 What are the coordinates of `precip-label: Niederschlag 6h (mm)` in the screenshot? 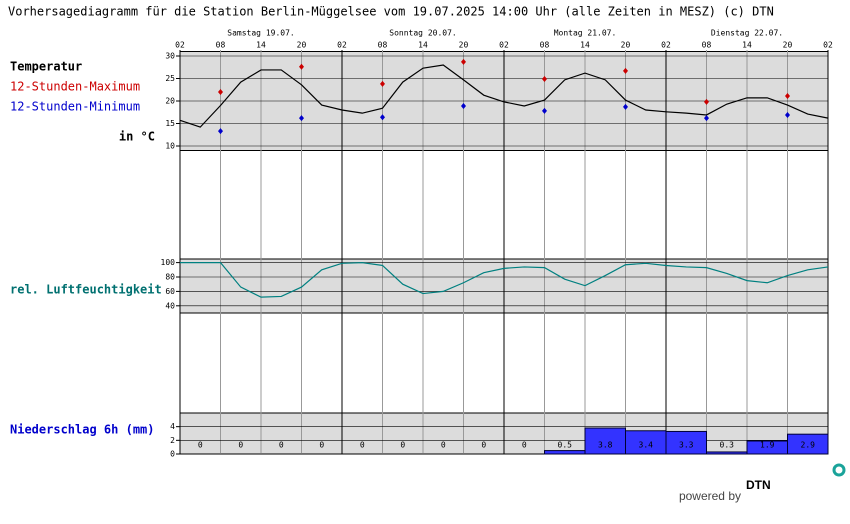 It's located at (82, 430).